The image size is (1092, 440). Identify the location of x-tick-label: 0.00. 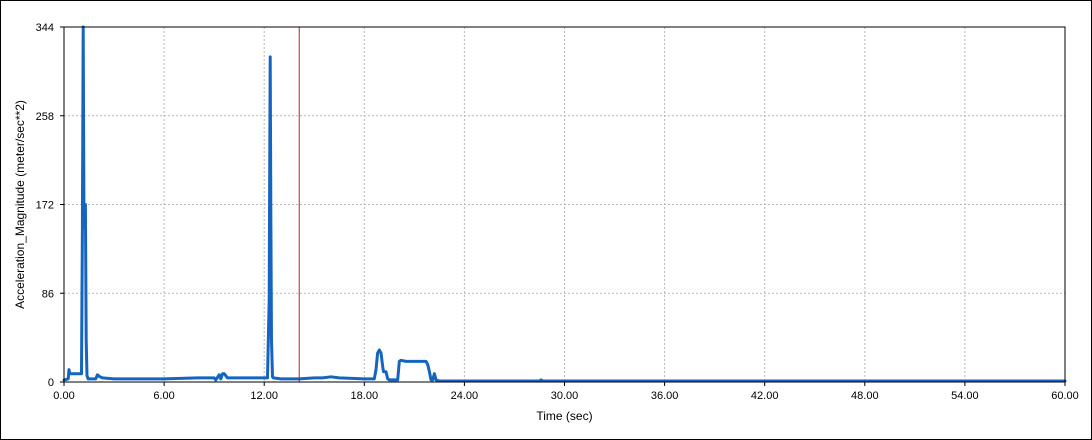
(63, 396).